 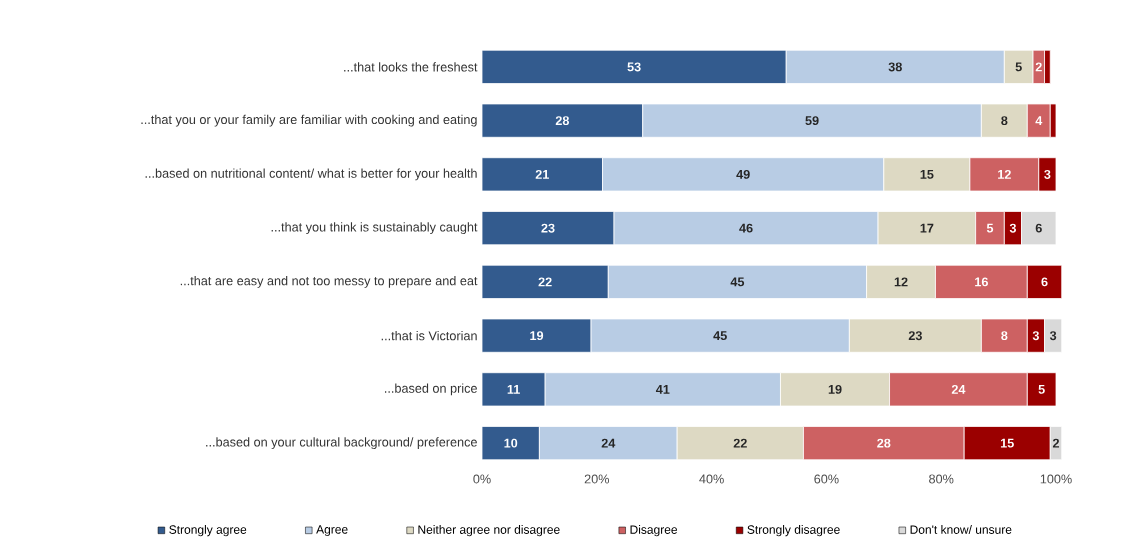 What do you see at coordinates (429, 335) in the screenshot?
I see `y-tick-label: ...that is Victorian` at bounding box center [429, 335].